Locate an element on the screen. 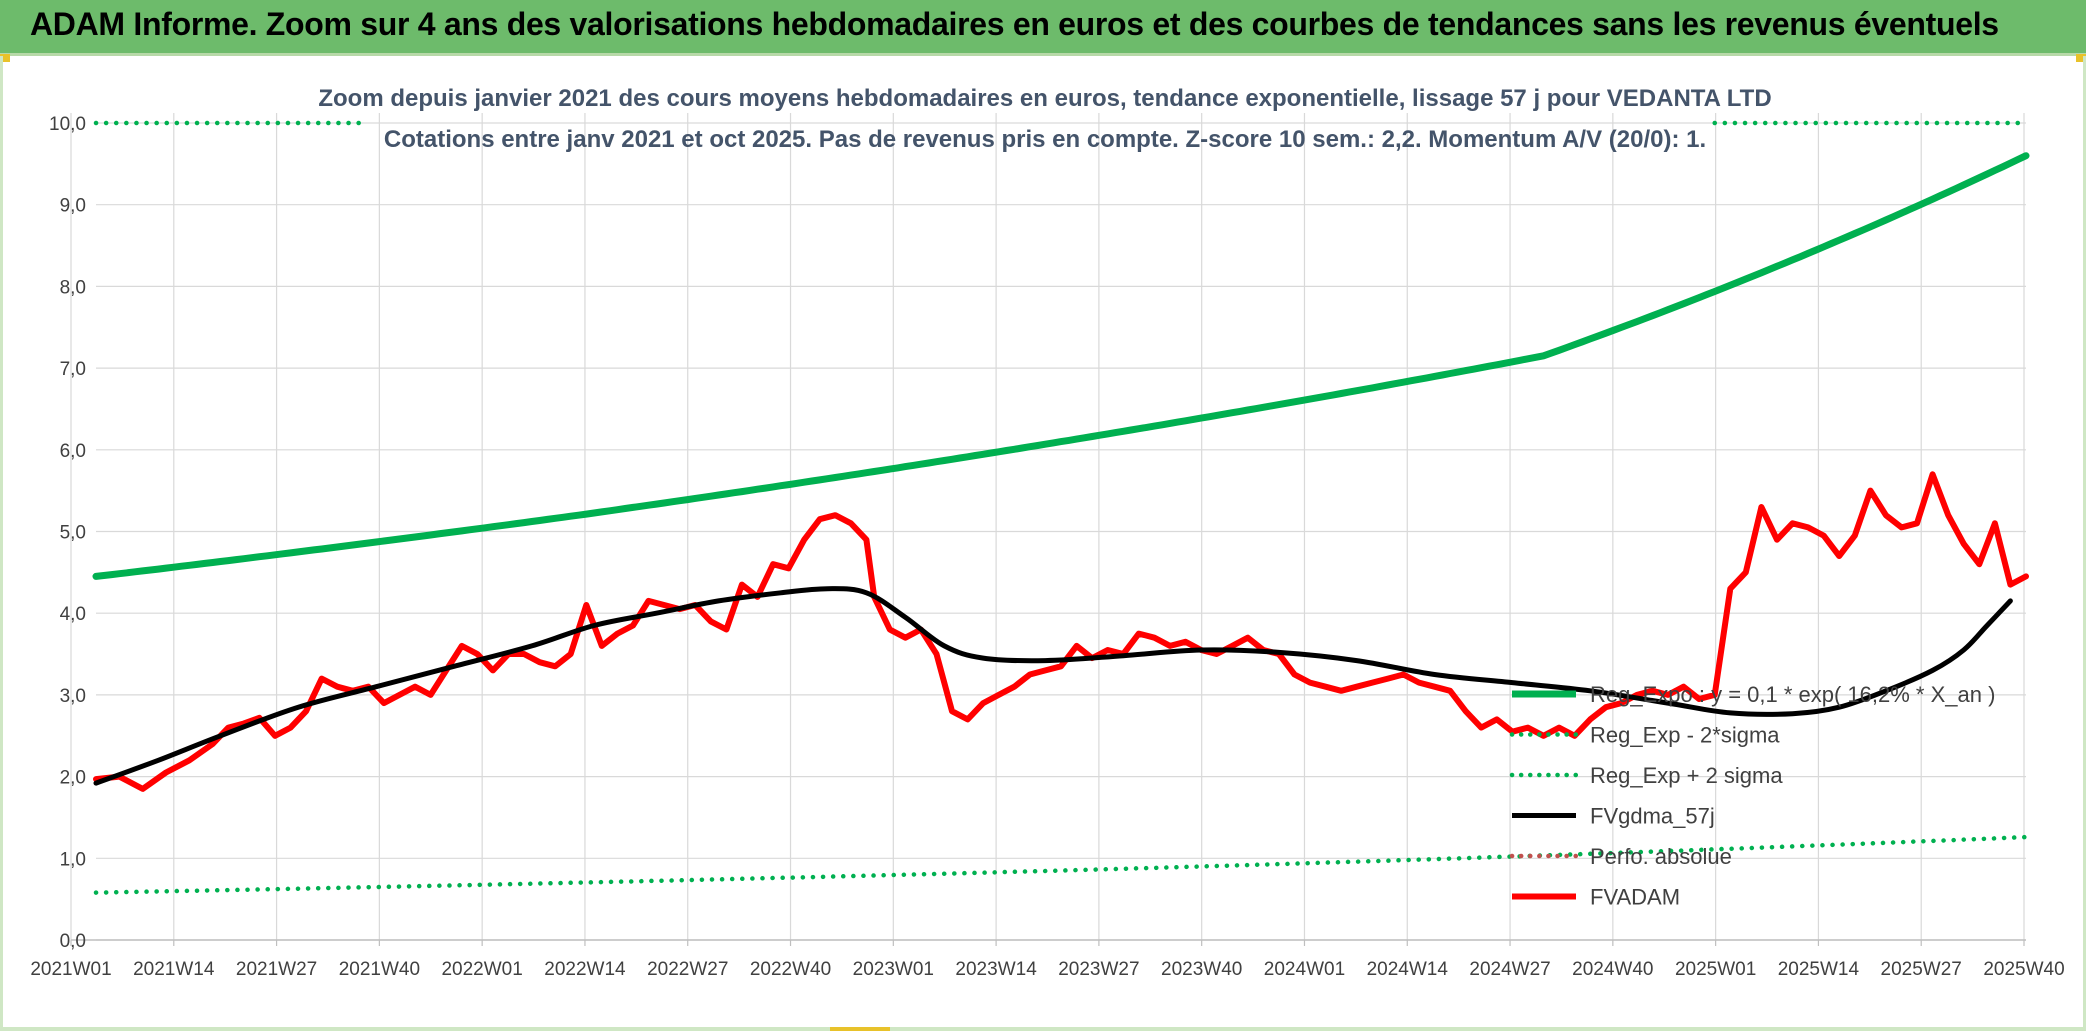  x-tick-label: 2022W27 is located at coordinates (687, 969).